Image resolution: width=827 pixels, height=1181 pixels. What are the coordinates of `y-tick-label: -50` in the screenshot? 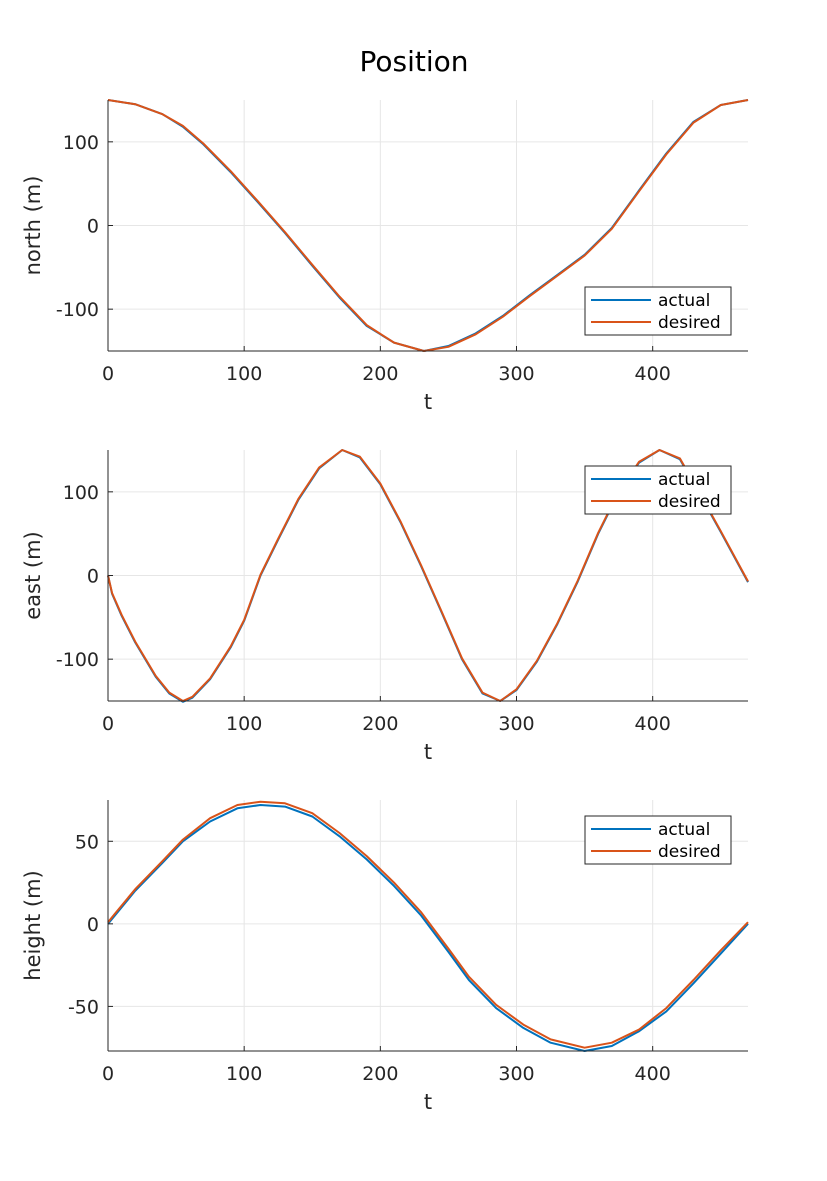 It's located at (83, 1007).